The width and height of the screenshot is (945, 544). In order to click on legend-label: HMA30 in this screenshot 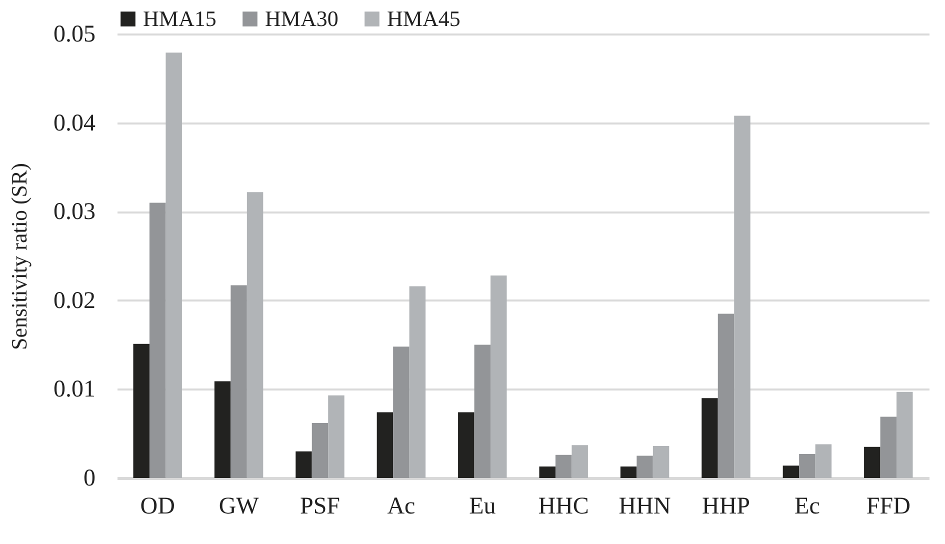, I will do `click(301, 18)`.